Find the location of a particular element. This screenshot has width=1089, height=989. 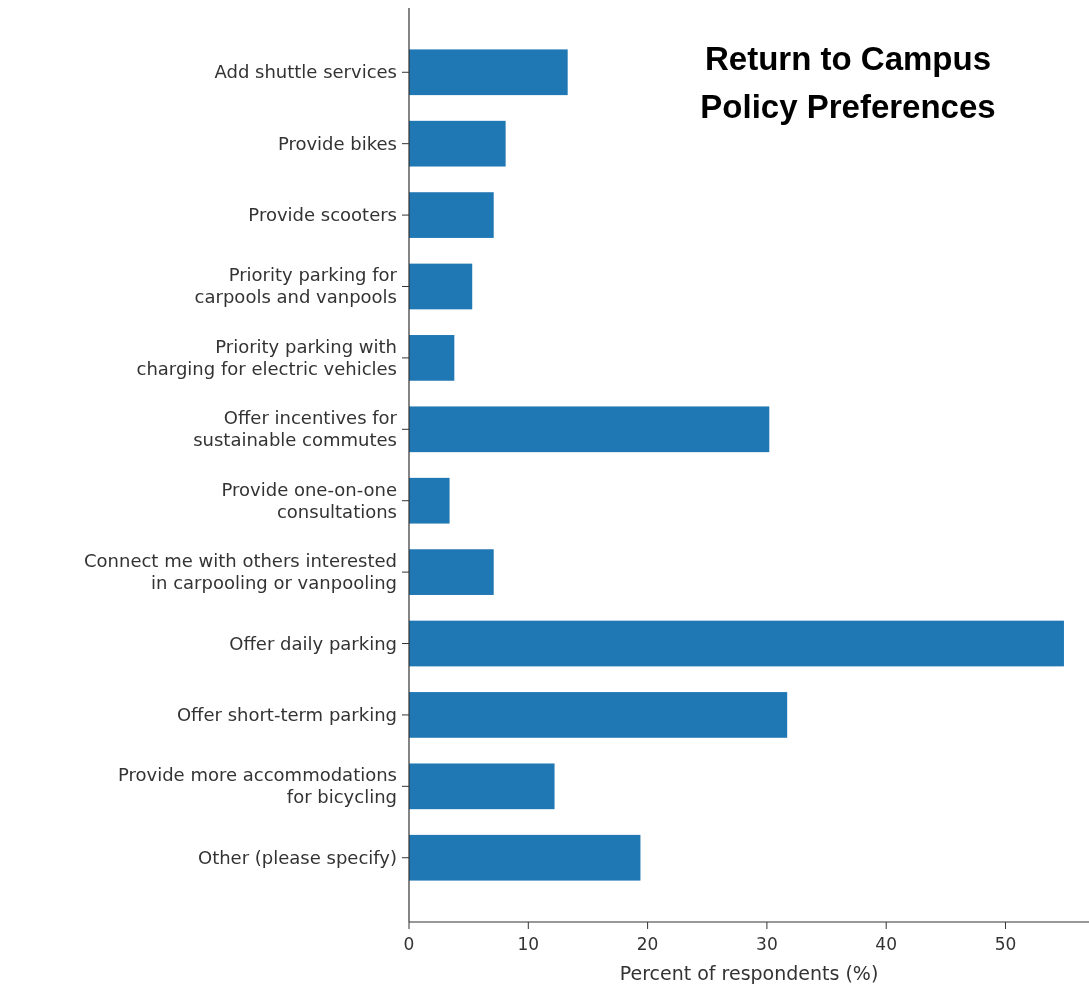

y-tick-label: Provide one-on-one consultations is located at coordinates (309, 500).